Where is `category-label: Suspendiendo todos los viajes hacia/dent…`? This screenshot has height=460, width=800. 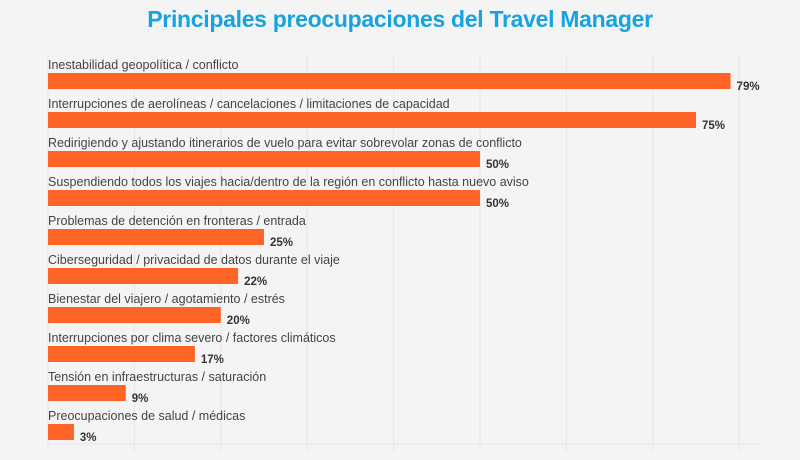
category-label: Suspendiendo todos los viajes hacia/dent… is located at coordinates (288, 182).